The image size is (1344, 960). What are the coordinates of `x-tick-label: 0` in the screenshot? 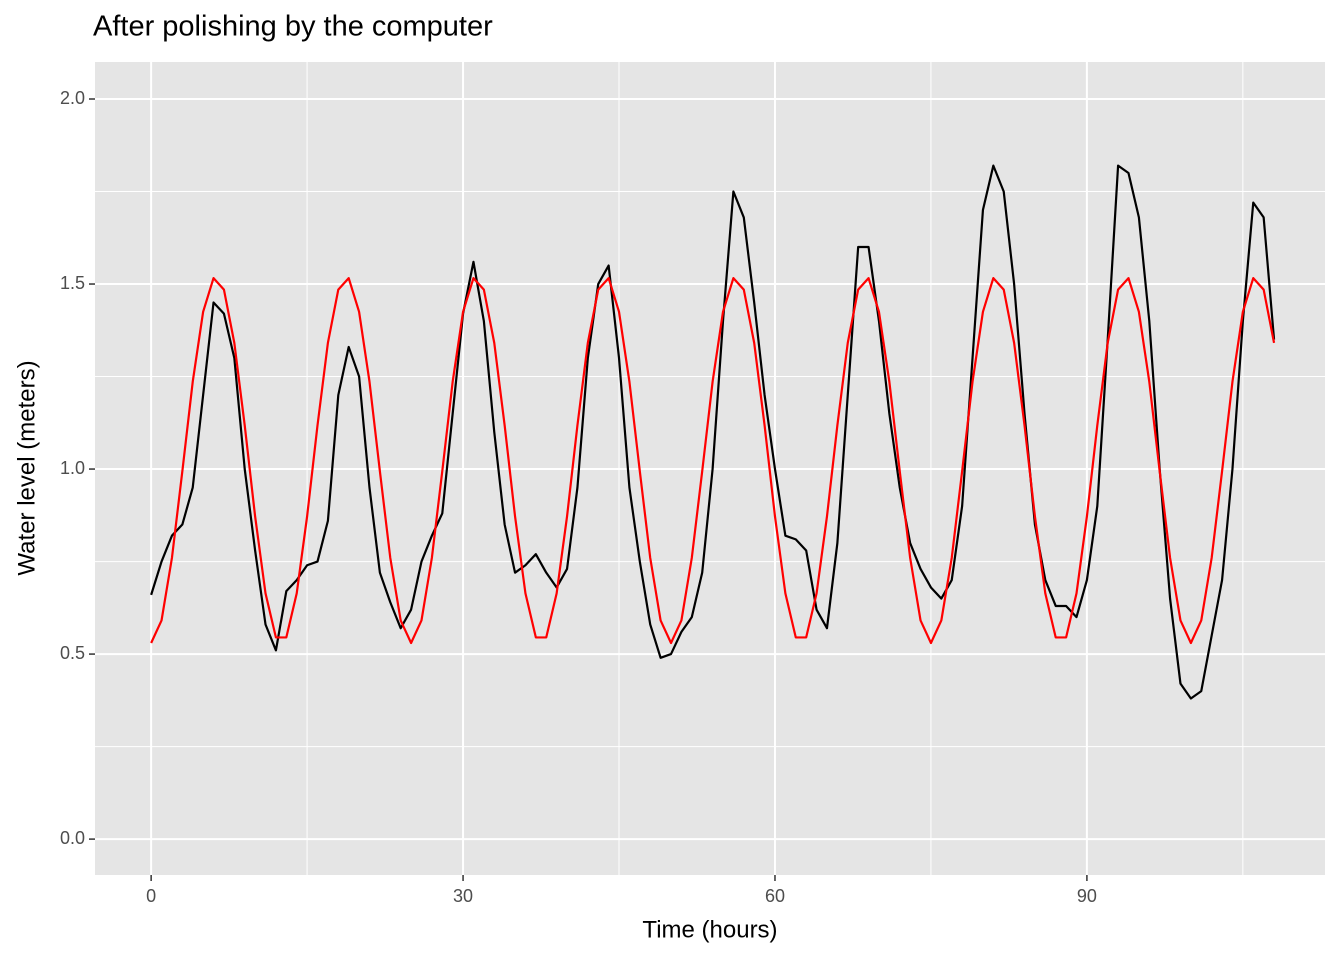 It's located at (151, 896).